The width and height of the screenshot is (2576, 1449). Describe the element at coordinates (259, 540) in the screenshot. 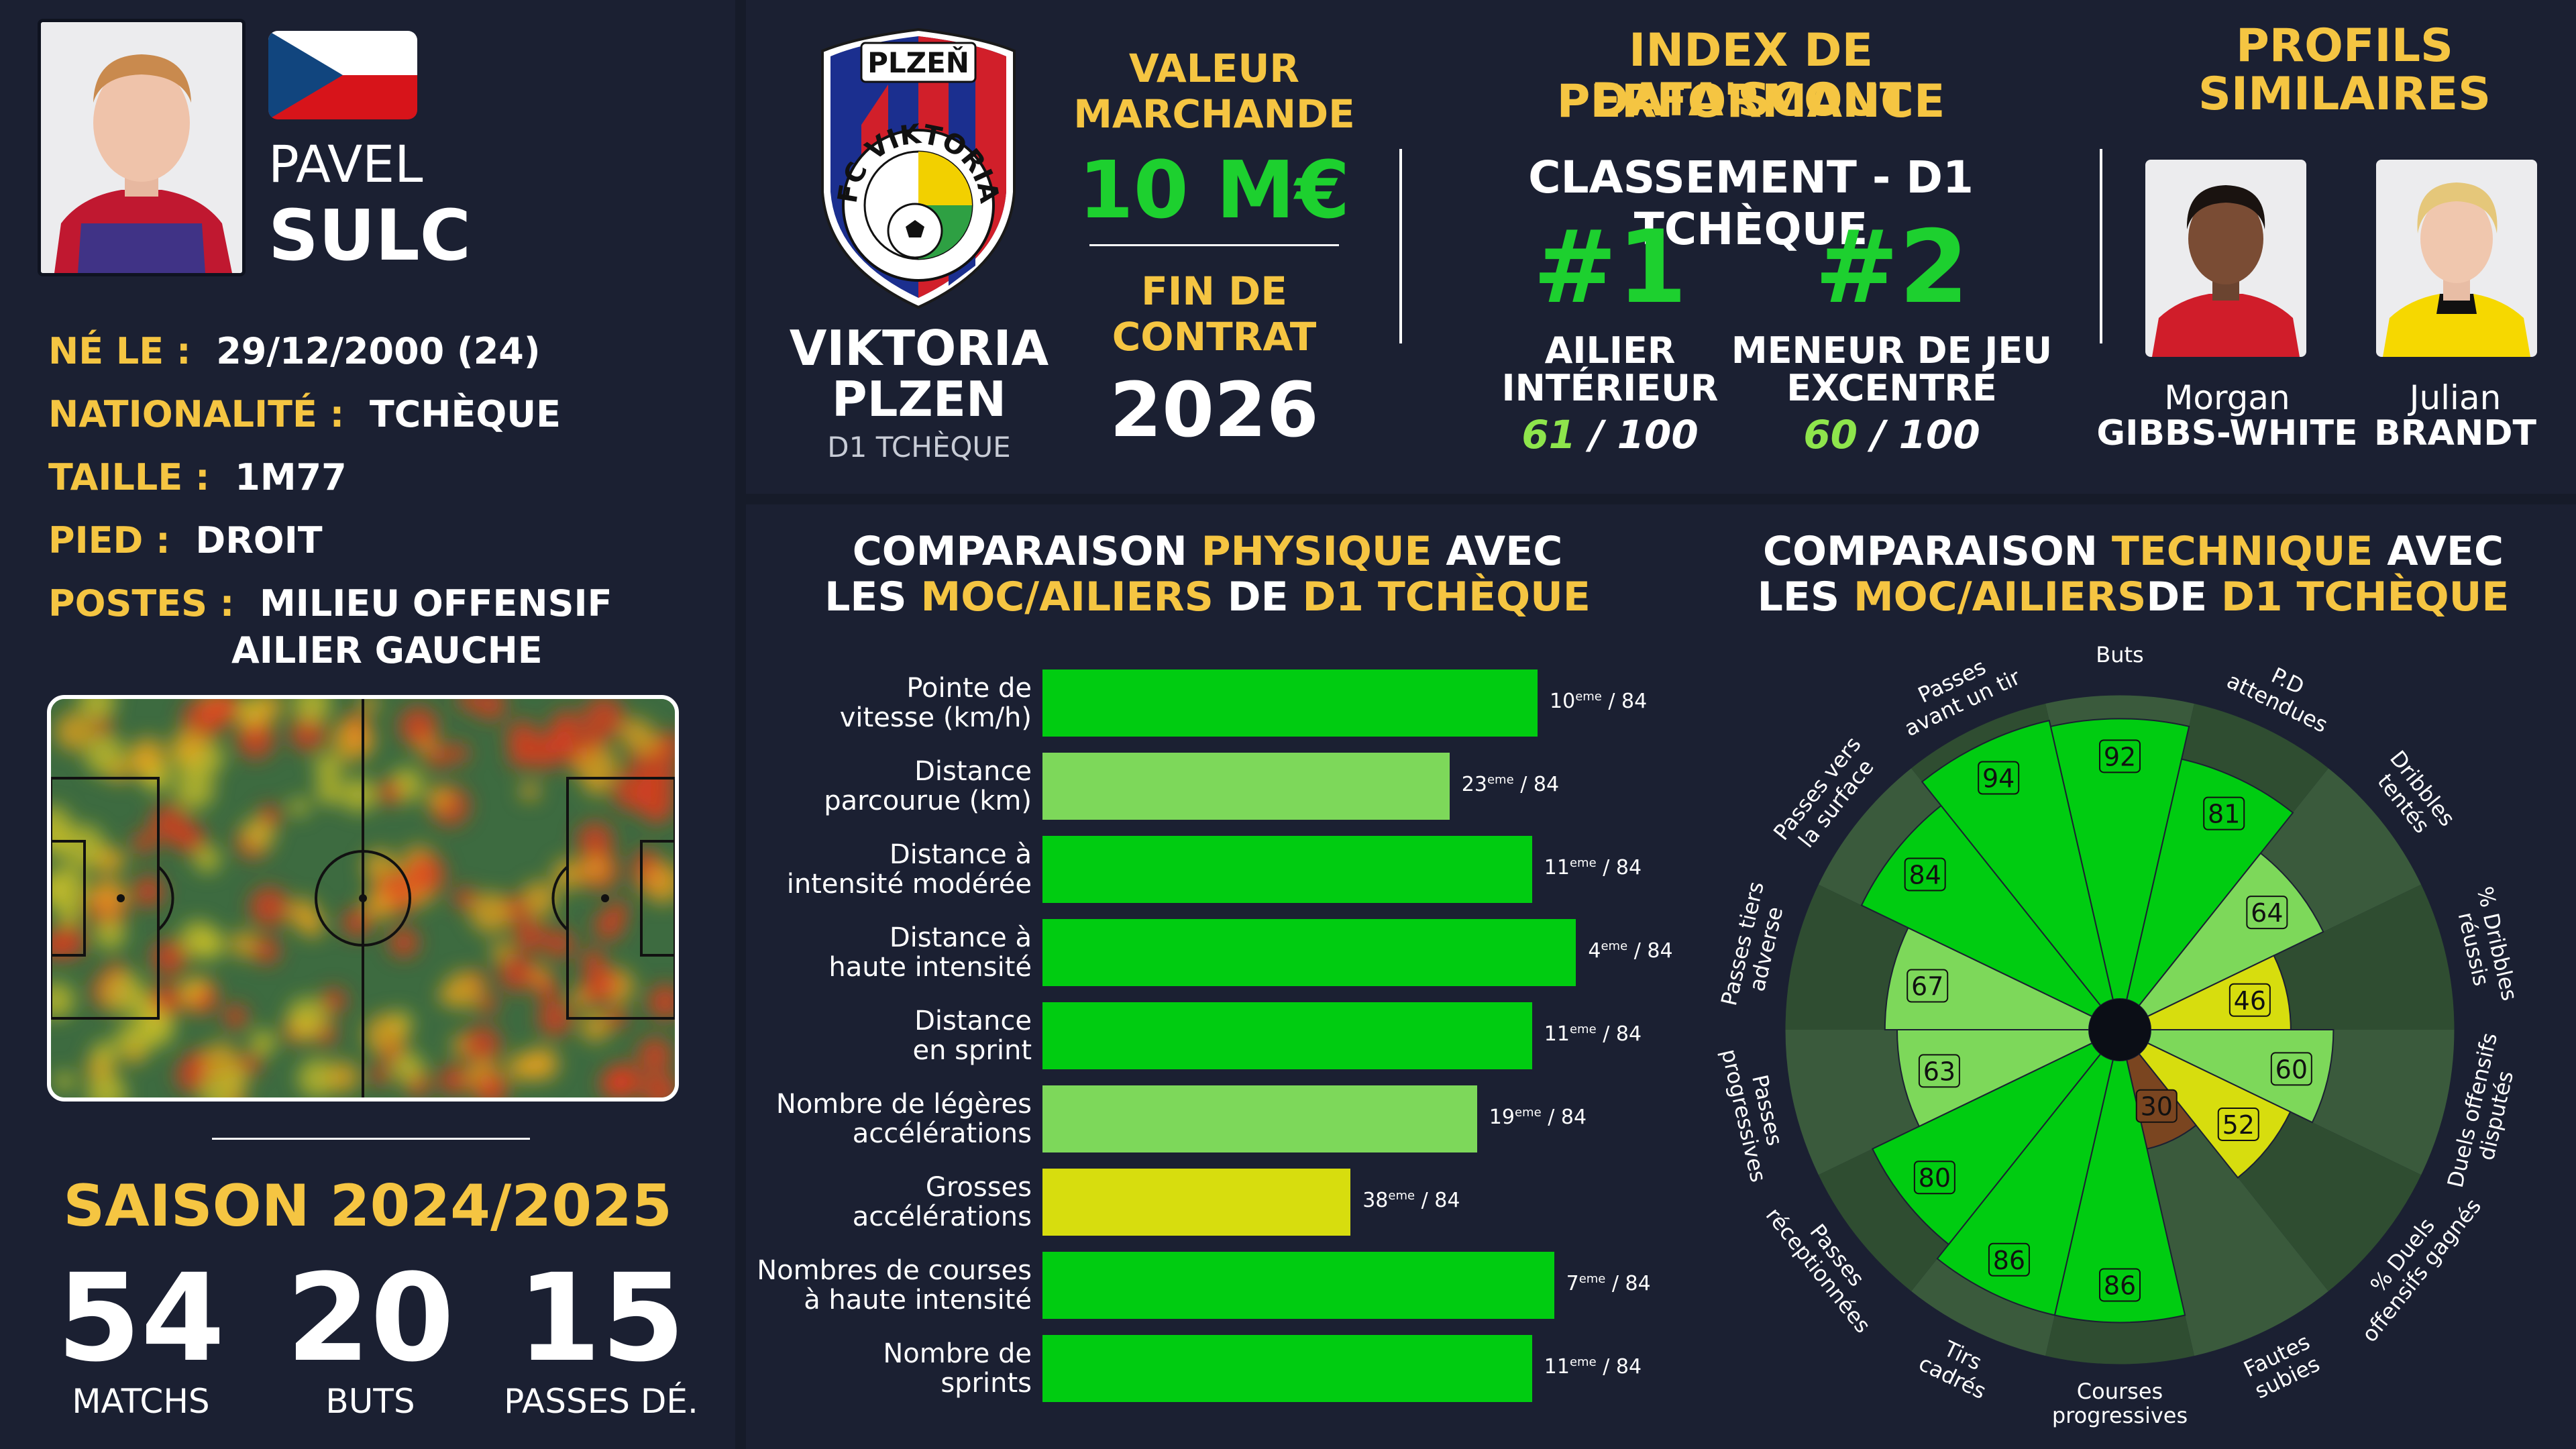

I see `info-foot-value: DROIT` at that location.